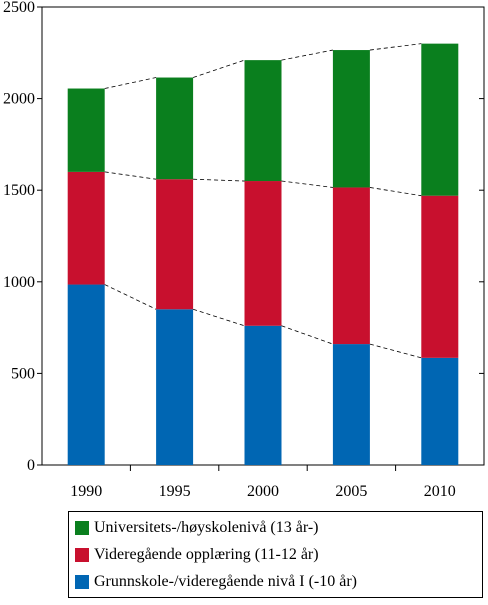 The image size is (488, 605). Describe the element at coordinates (206, 527) in the screenshot. I see `legend-label-universitet: Universitets-/høyskolenivå (13 år-)` at that location.